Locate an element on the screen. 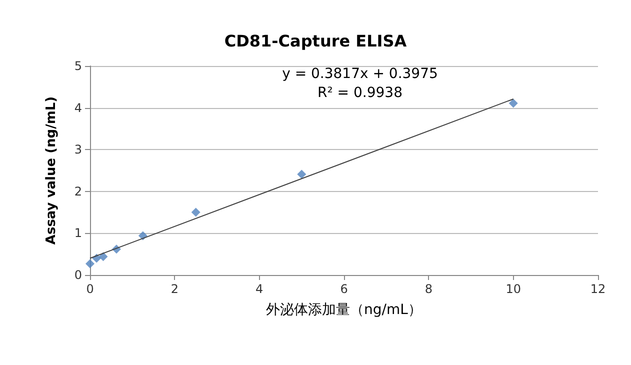 Image resolution: width=631 pixels, height=365 pixels. x-axis-title: 外泌体添加量（ng/mL） is located at coordinates (344, 310).